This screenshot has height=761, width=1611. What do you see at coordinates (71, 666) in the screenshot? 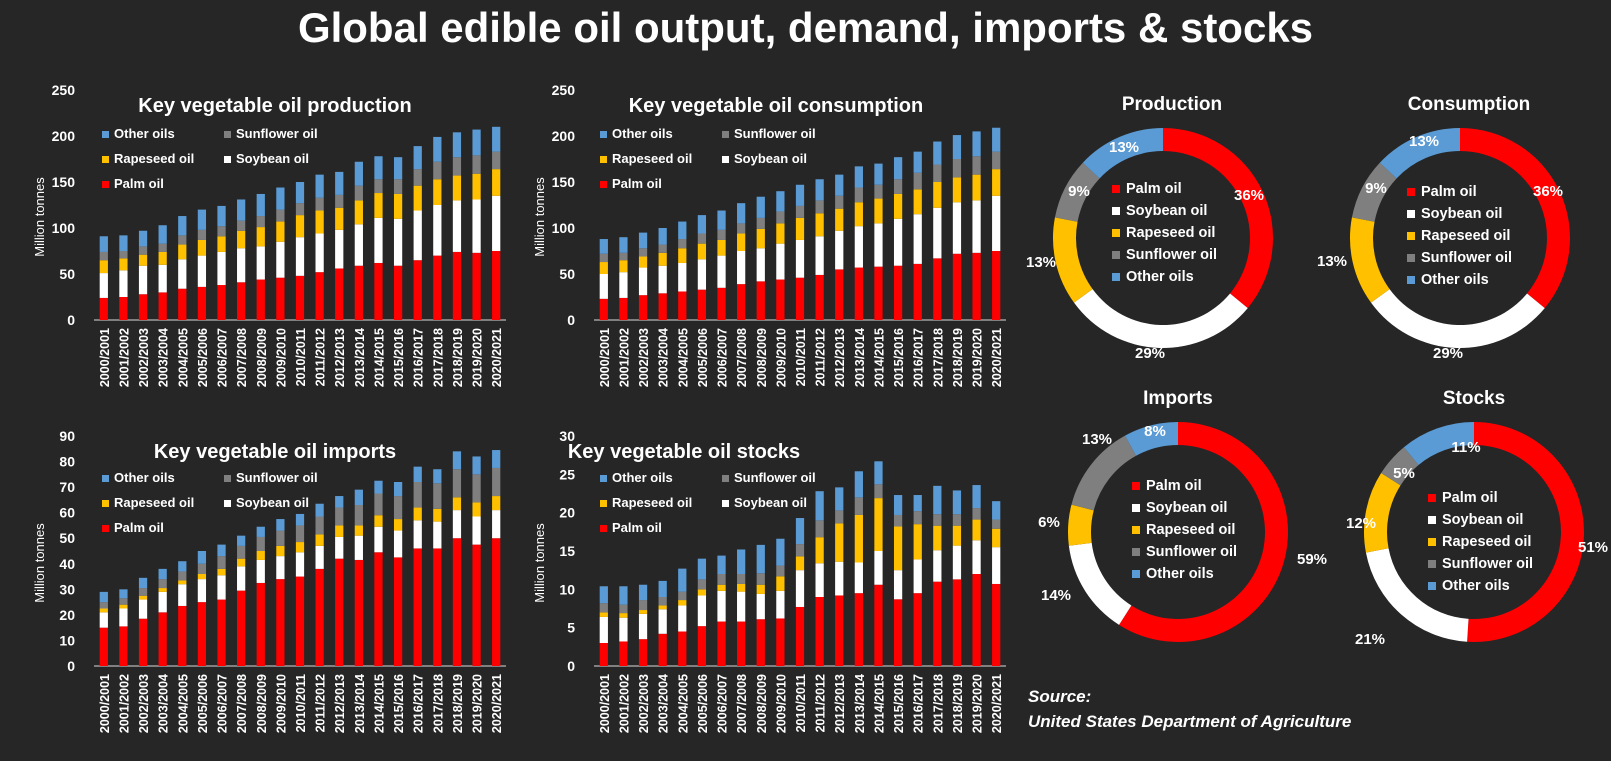
I see `y-tick-label: 0` at bounding box center [71, 666].